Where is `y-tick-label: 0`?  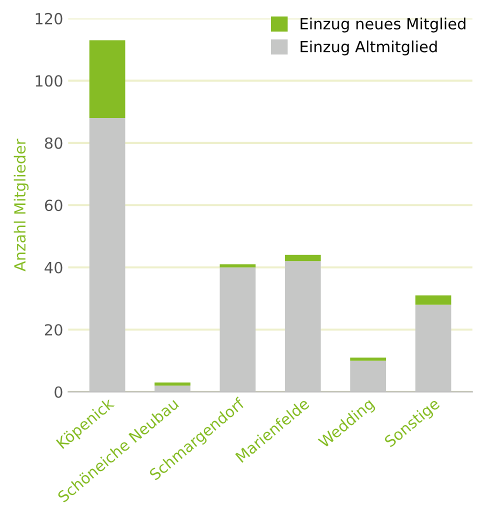
y-tick-label: 0 is located at coordinates (58, 392).